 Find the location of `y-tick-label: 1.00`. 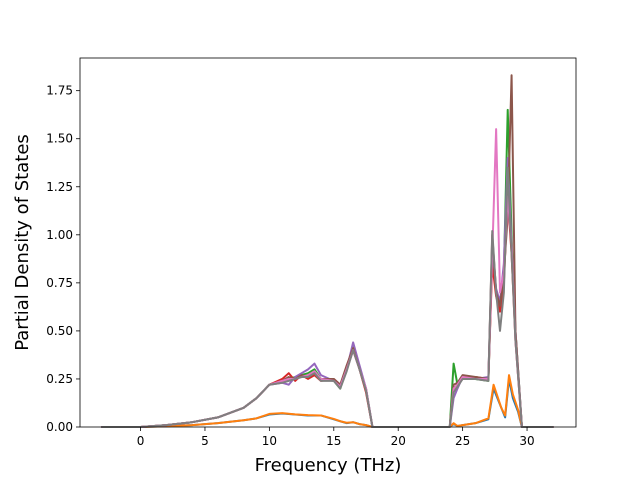

y-tick-label: 1.00 is located at coordinates (59, 235).